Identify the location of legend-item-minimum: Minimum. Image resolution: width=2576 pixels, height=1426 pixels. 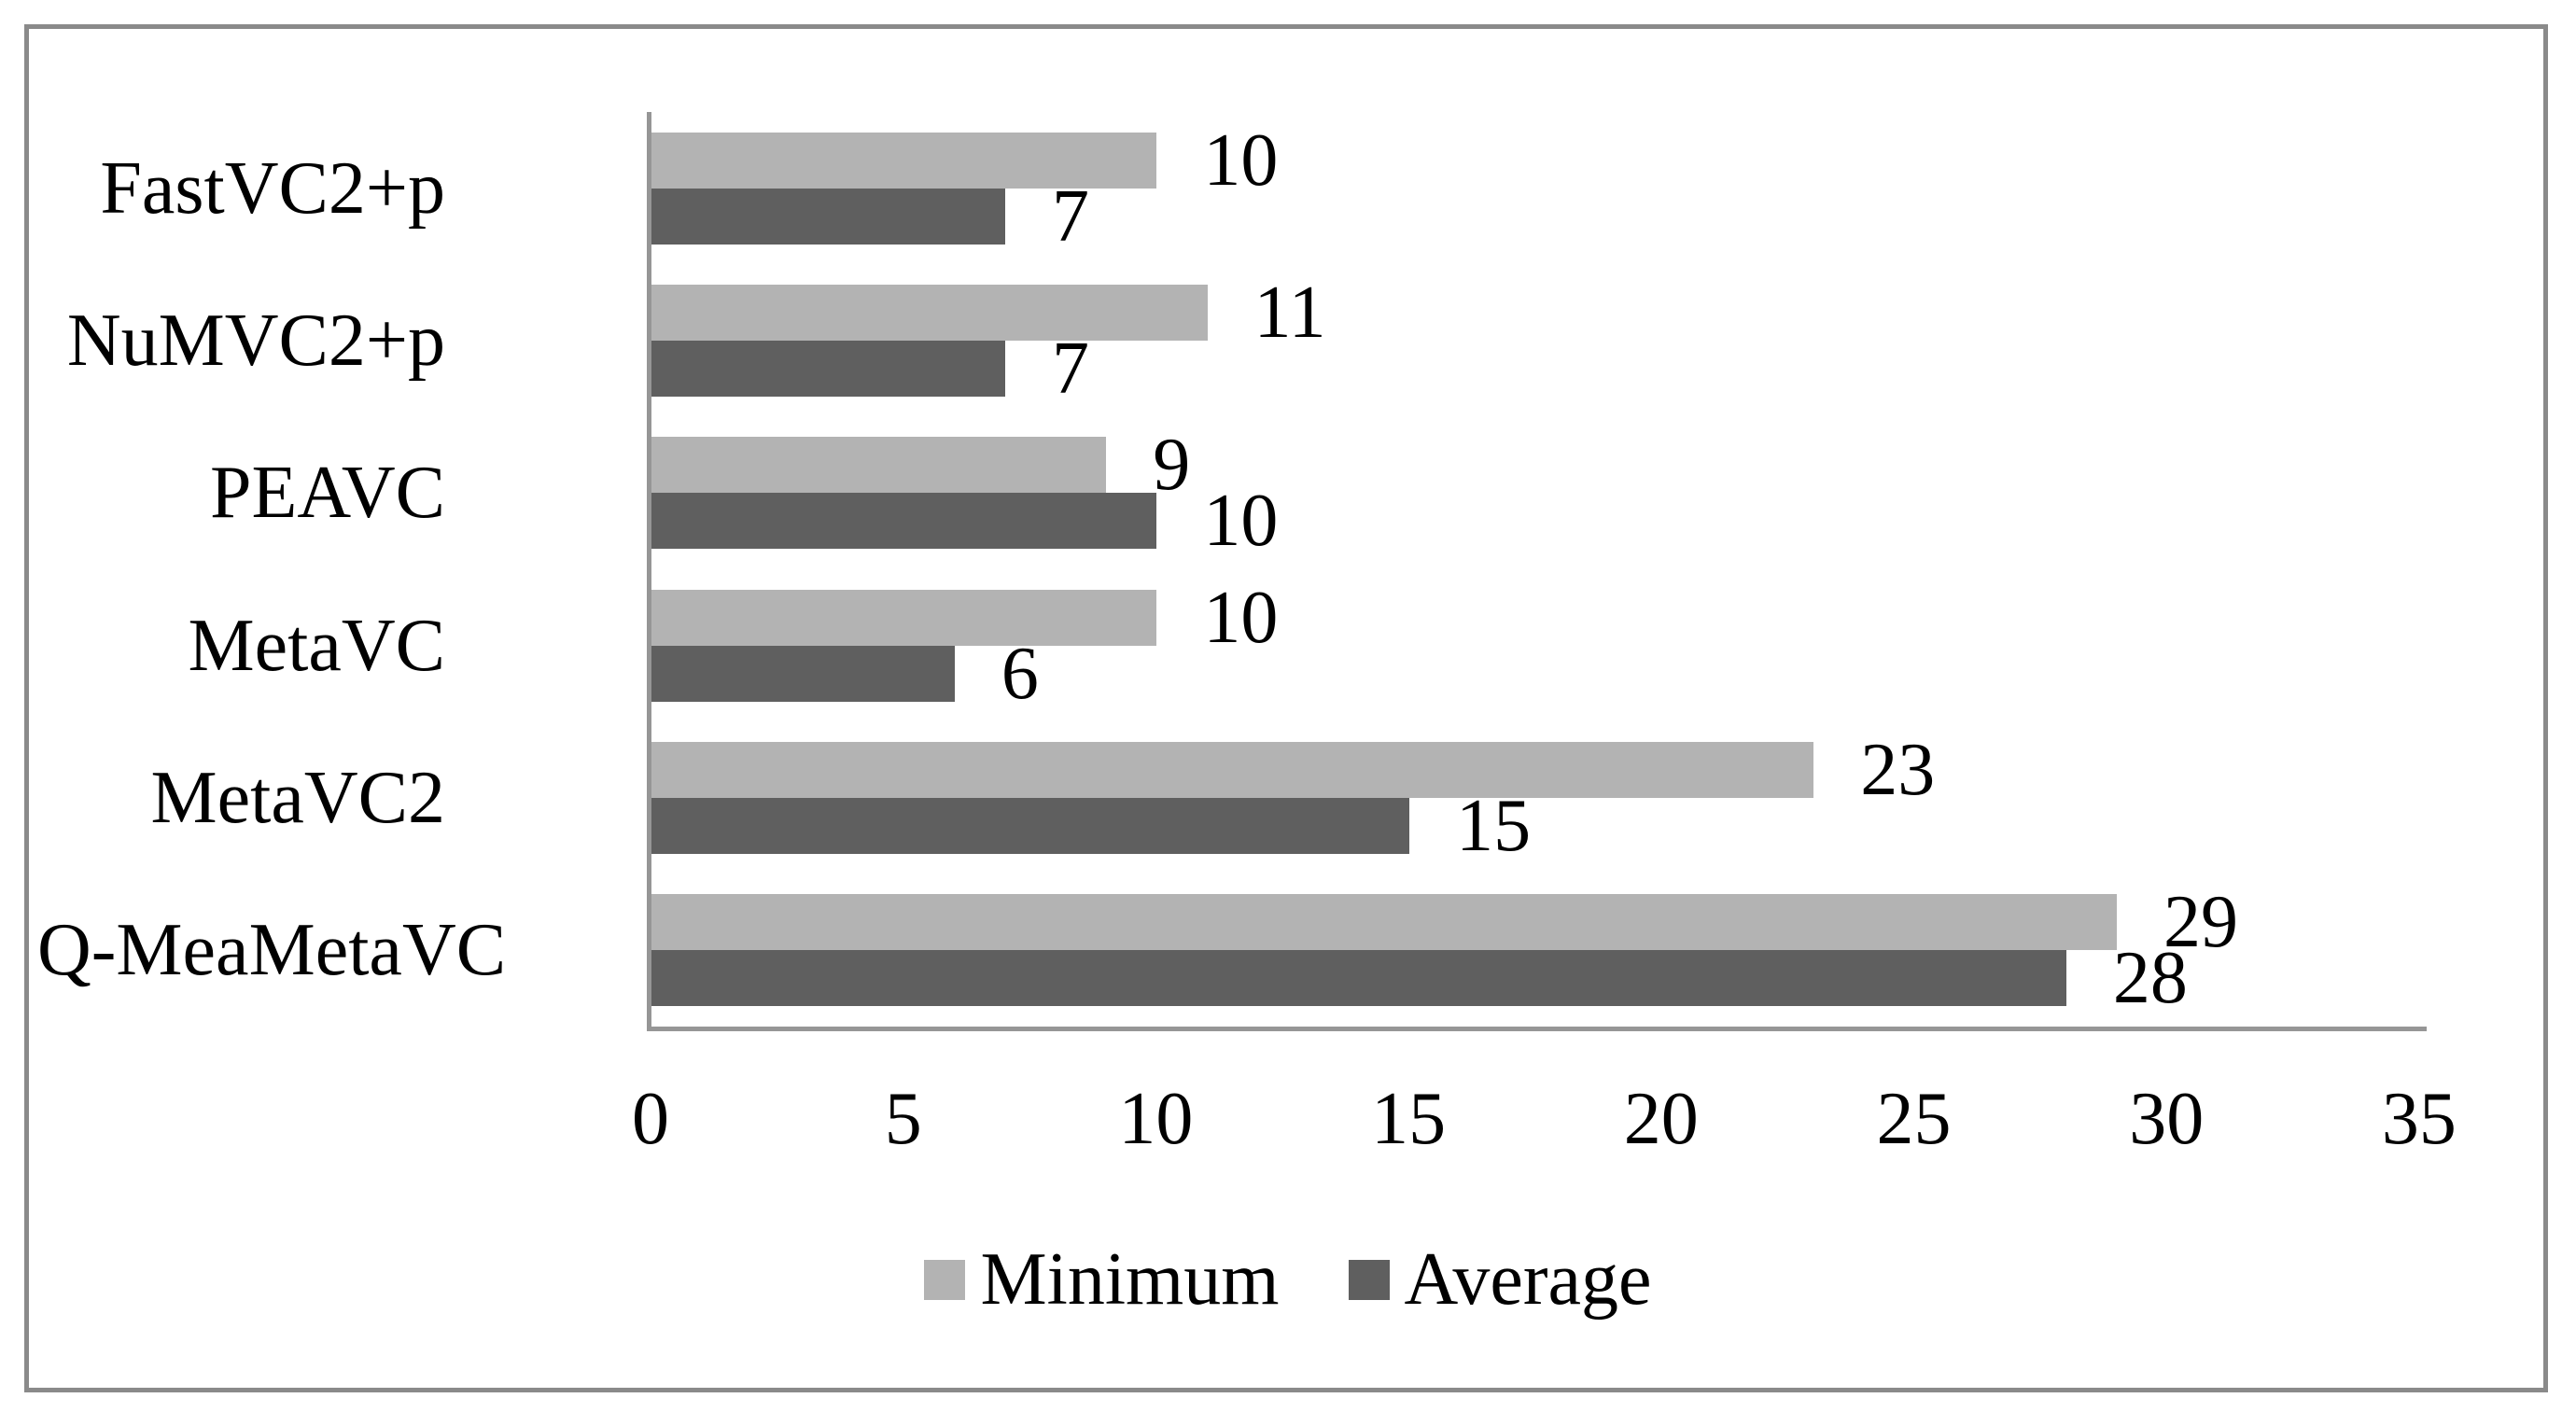
(1102, 1279).